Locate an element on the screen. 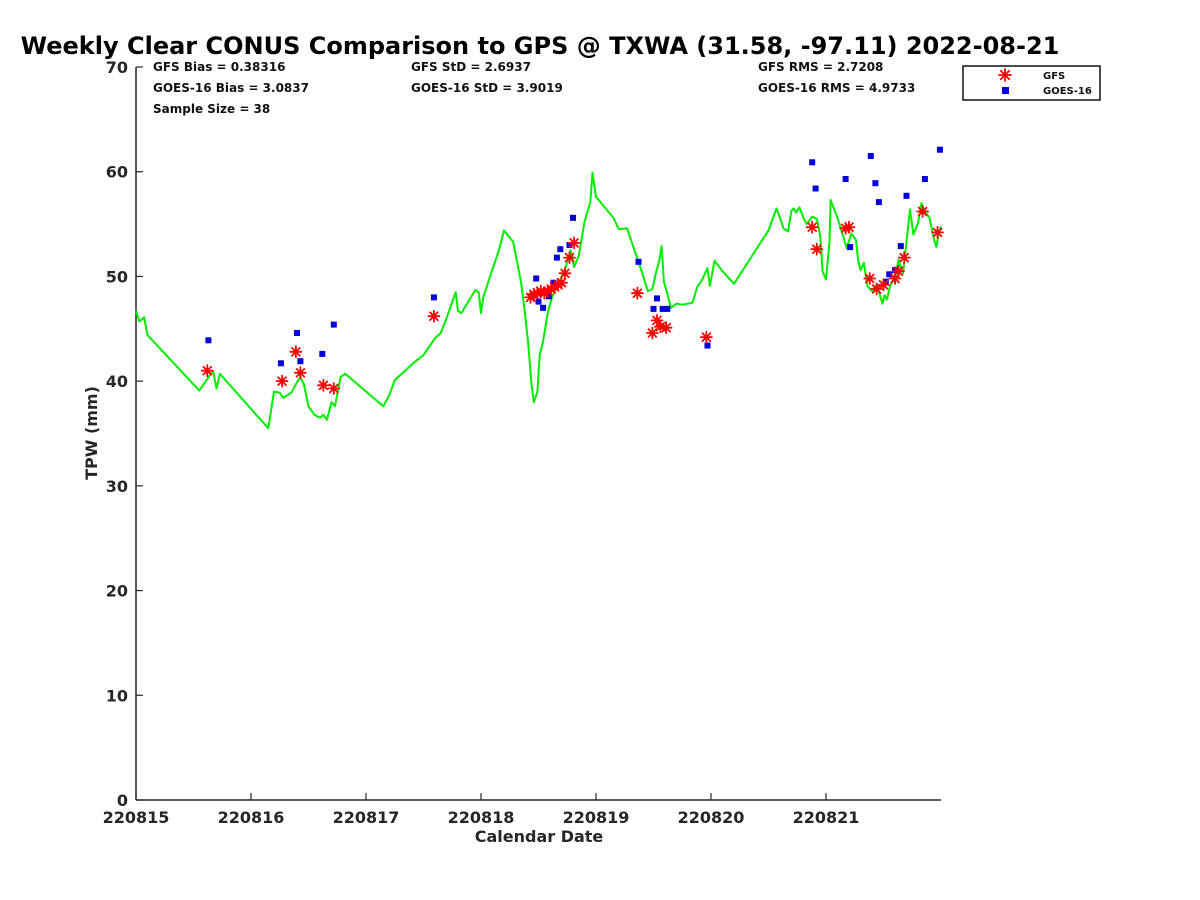  stat-gfs-rms: GFS RMS = 2.7208 is located at coordinates (820, 67).